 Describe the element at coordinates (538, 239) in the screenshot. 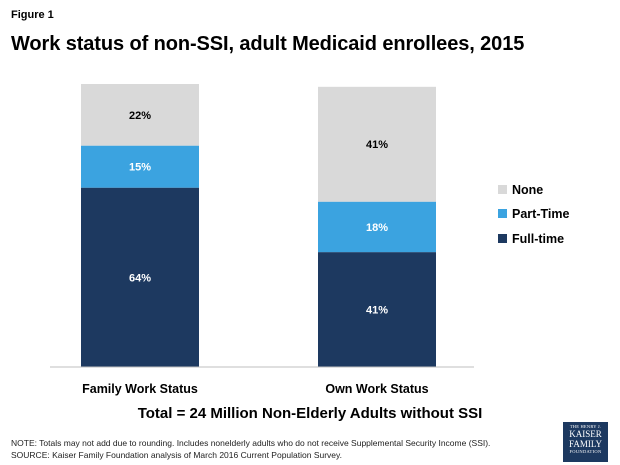

I see `legend-label: Full-time` at that location.